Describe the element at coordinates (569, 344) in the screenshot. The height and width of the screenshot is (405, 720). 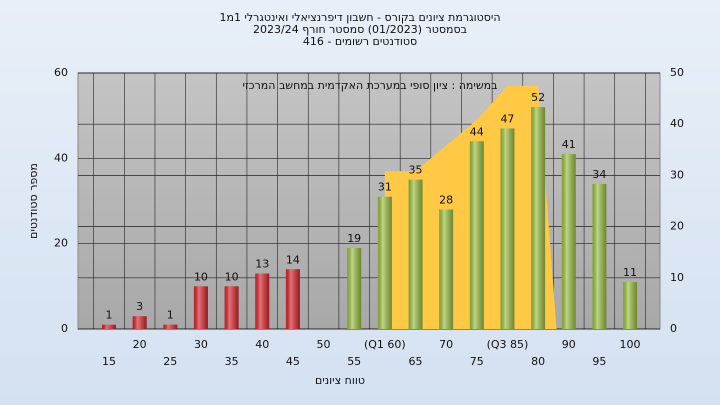
I see `x-tick-label: 90` at that location.